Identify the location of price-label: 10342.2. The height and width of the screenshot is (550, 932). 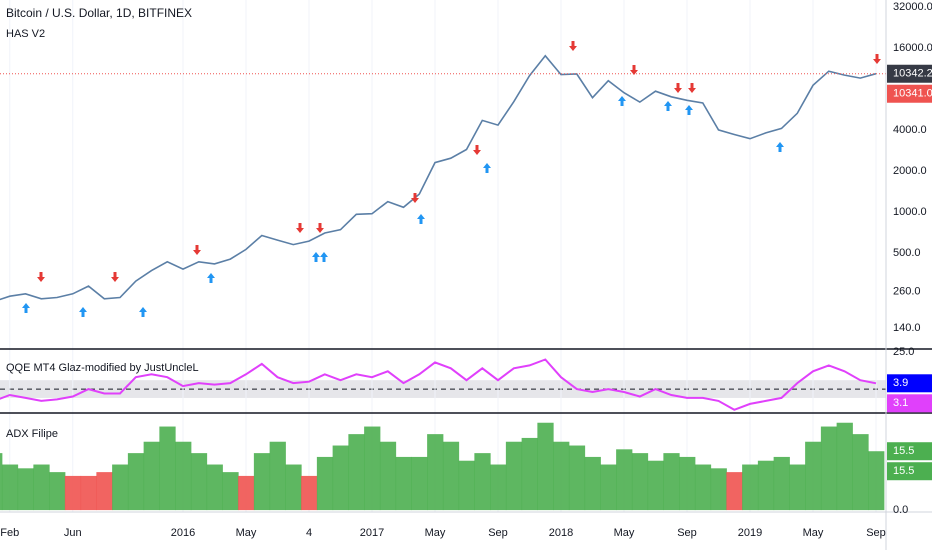
(912, 74).